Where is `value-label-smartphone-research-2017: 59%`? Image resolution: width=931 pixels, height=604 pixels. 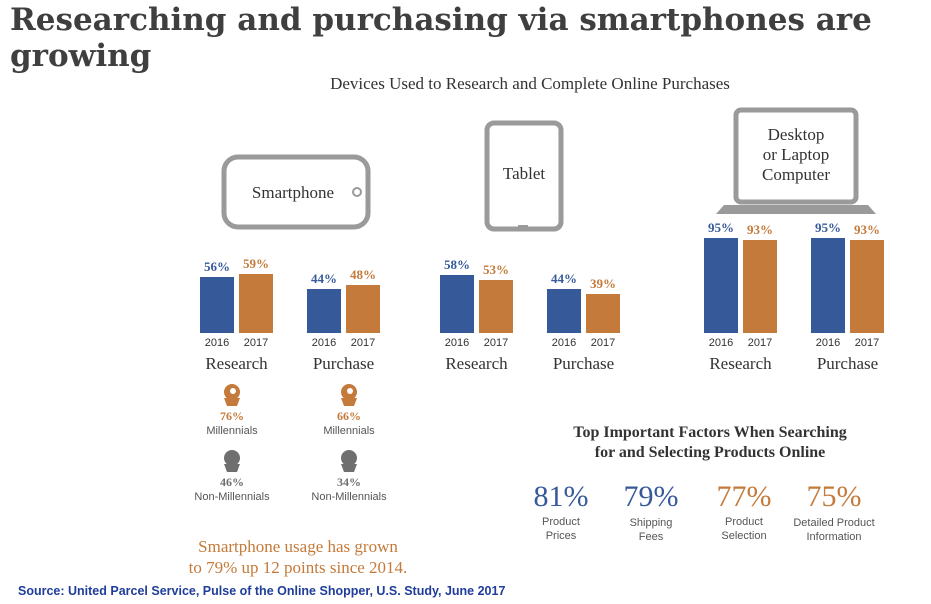 value-label-smartphone-research-2017: 59% is located at coordinates (256, 263).